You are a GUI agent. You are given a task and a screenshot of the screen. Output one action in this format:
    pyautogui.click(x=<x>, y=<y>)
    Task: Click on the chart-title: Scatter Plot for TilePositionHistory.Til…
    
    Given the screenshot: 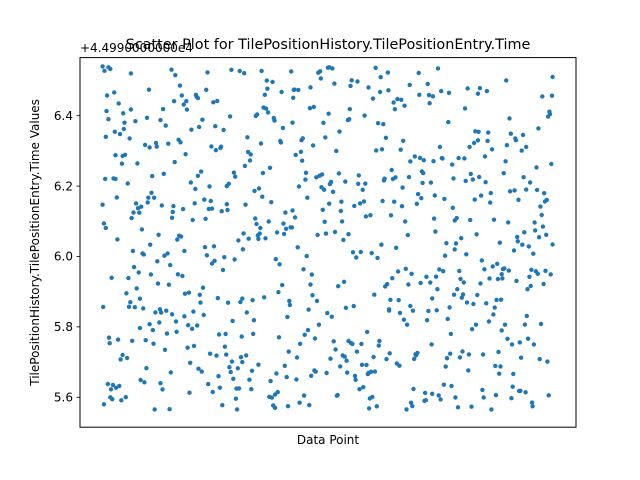 What is the action you would take?
    pyautogui.click(x=328, y=45)
    